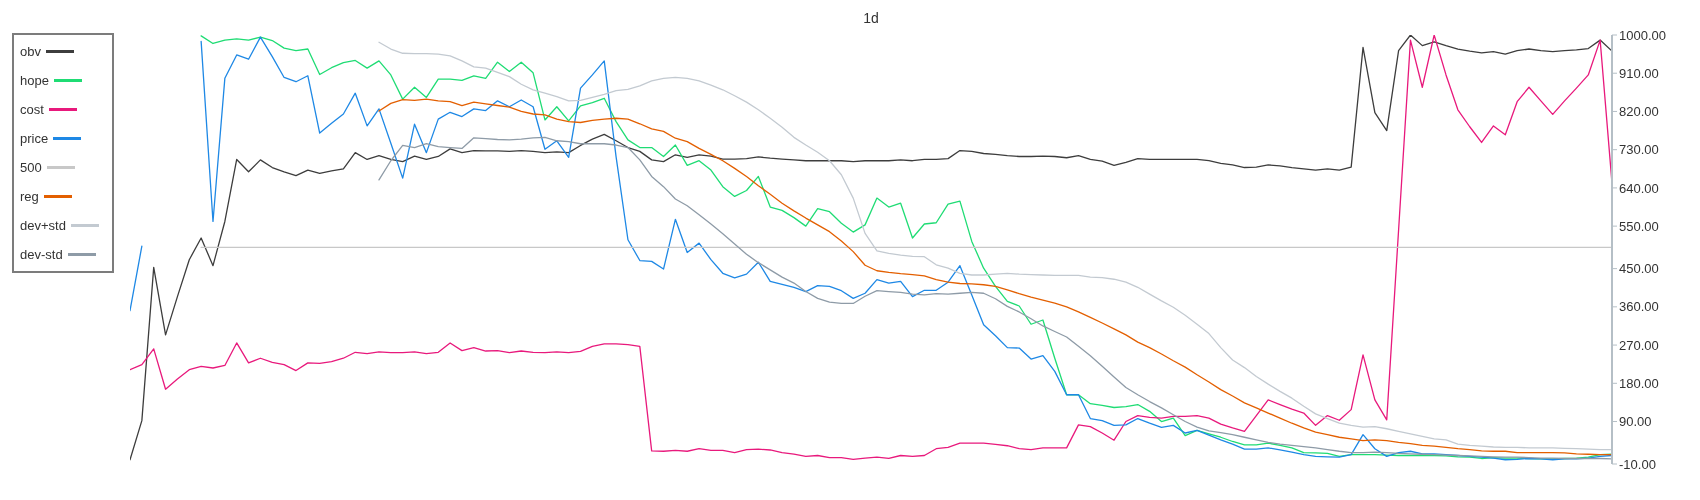 Image resolution: width=1700 pixels, height=500 pixels. Describe the element at coordinates (1639, 383) in the screenshot. I see `y-tick-label: 180.00` at that location.